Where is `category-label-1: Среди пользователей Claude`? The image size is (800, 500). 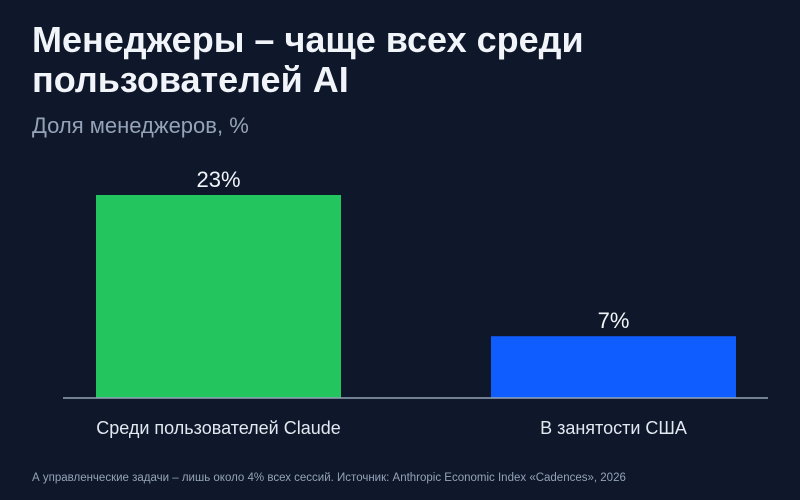
category-label-1: Среди пользователей Claude is located at coordinates (218, 428).